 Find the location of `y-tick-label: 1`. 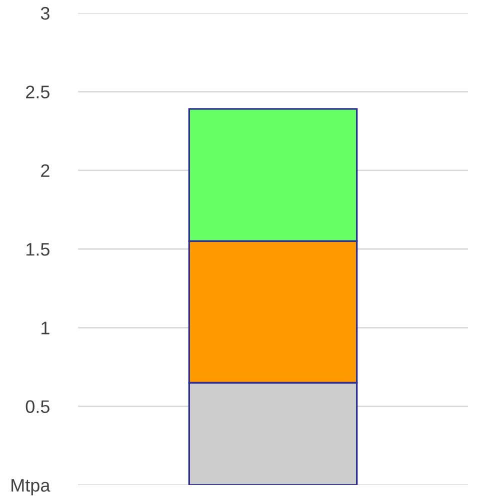

y-tick-label: 1 is located at coordinates (46, 328).